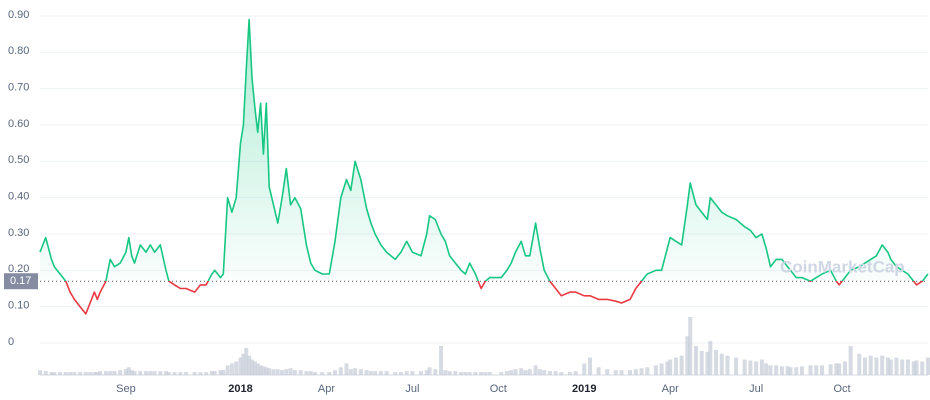 Image resolution: width=930 pixels, height=400 pixels. Describe the element at coordinates (18, 197) in the screenshot. I see `y-tick-label: 0.40` at that location.